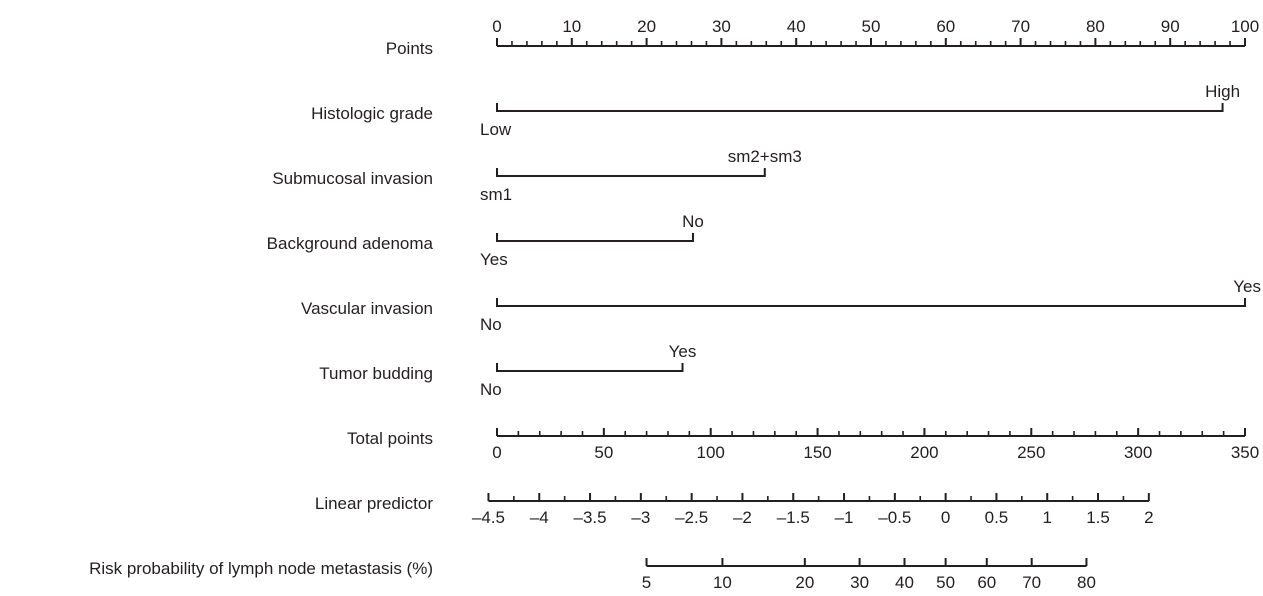  Describe the element at coordinates (894, 517) in the screenshot. I see `linear-predictor-tick-label: –0.5` at that location.